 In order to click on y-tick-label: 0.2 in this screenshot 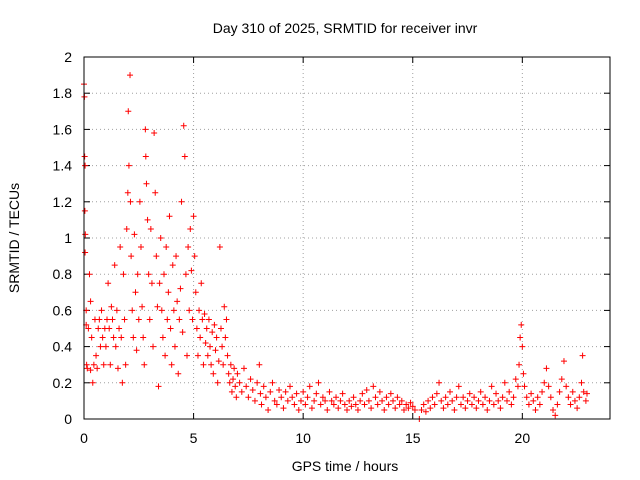, I will do `click(63, 383)`.